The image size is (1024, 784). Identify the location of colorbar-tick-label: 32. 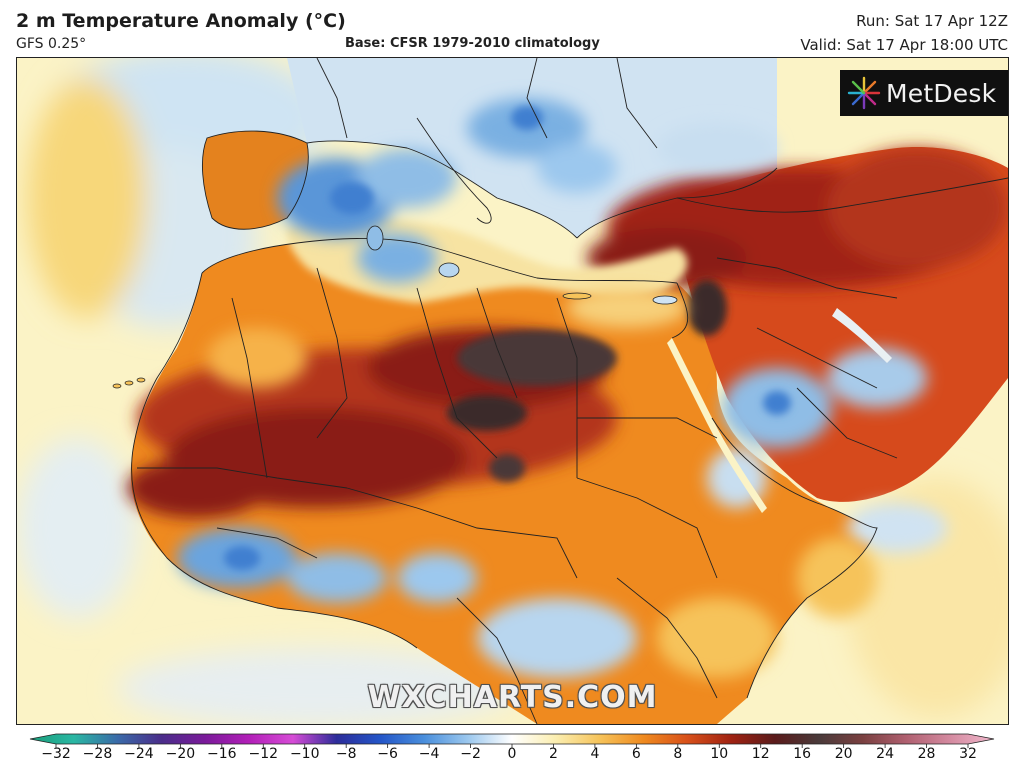
(968, 754).